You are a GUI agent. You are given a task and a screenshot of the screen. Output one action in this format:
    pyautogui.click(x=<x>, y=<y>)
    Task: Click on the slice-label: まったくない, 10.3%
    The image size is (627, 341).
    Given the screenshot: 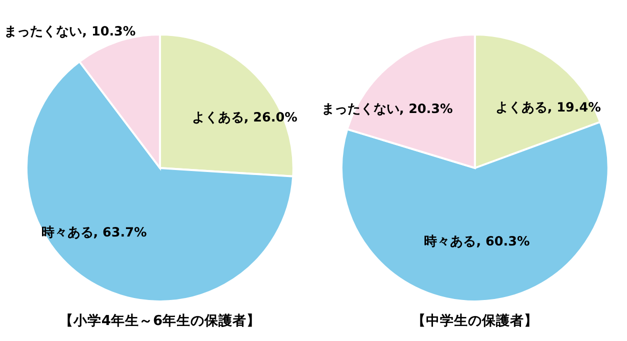 What is the action you would take?
    pyautogui.click(x=70, y=32)
    